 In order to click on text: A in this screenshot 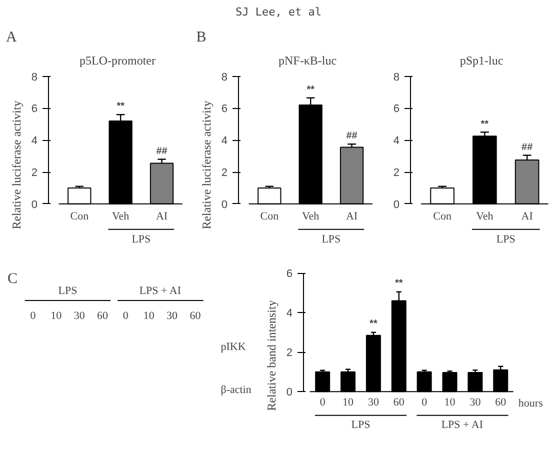, I will do `click(12, 38)`.